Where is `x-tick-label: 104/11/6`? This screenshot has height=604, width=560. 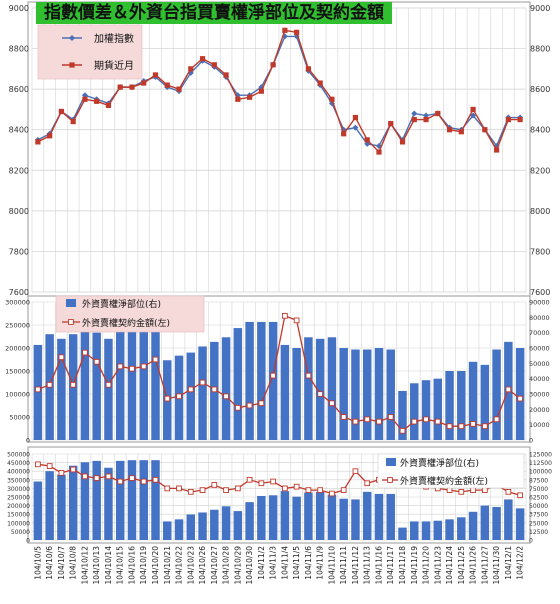
x-tick-label: 104/11/6 is located at coordinates (308, 563).